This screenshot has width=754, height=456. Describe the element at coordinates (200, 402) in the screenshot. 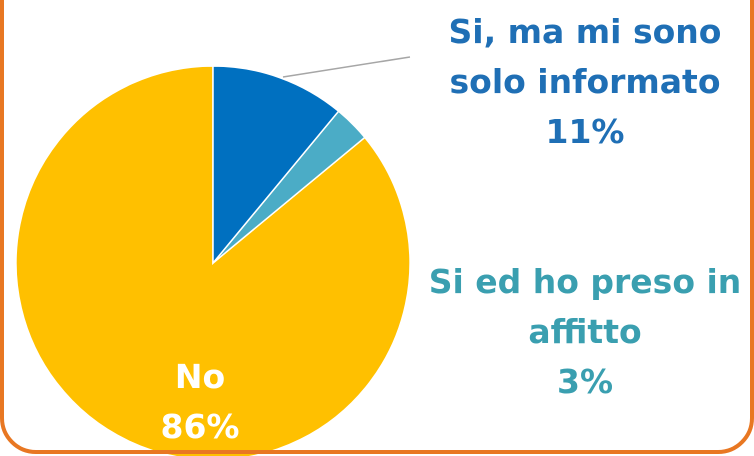

I see `slice-label: No 86%` at that location.